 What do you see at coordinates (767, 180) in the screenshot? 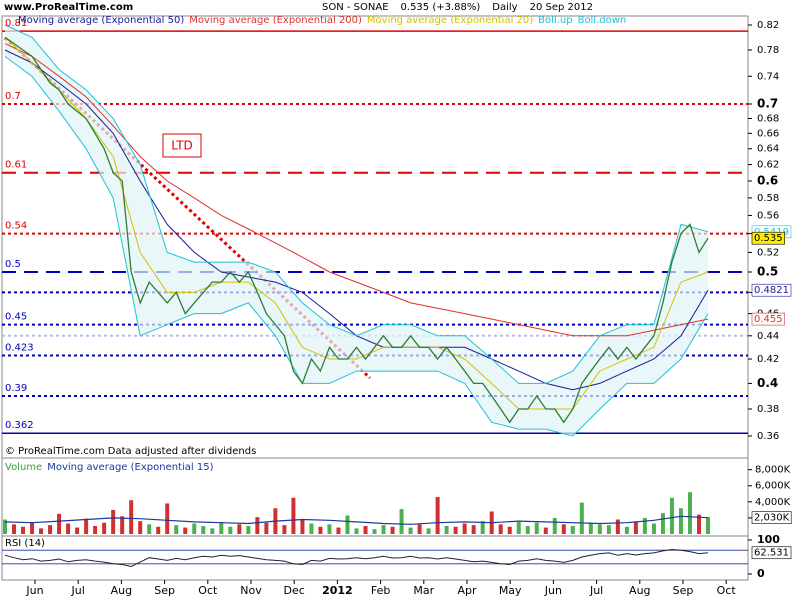
I see `y-tick-label: 0.6` at bounding box center [767, 180].